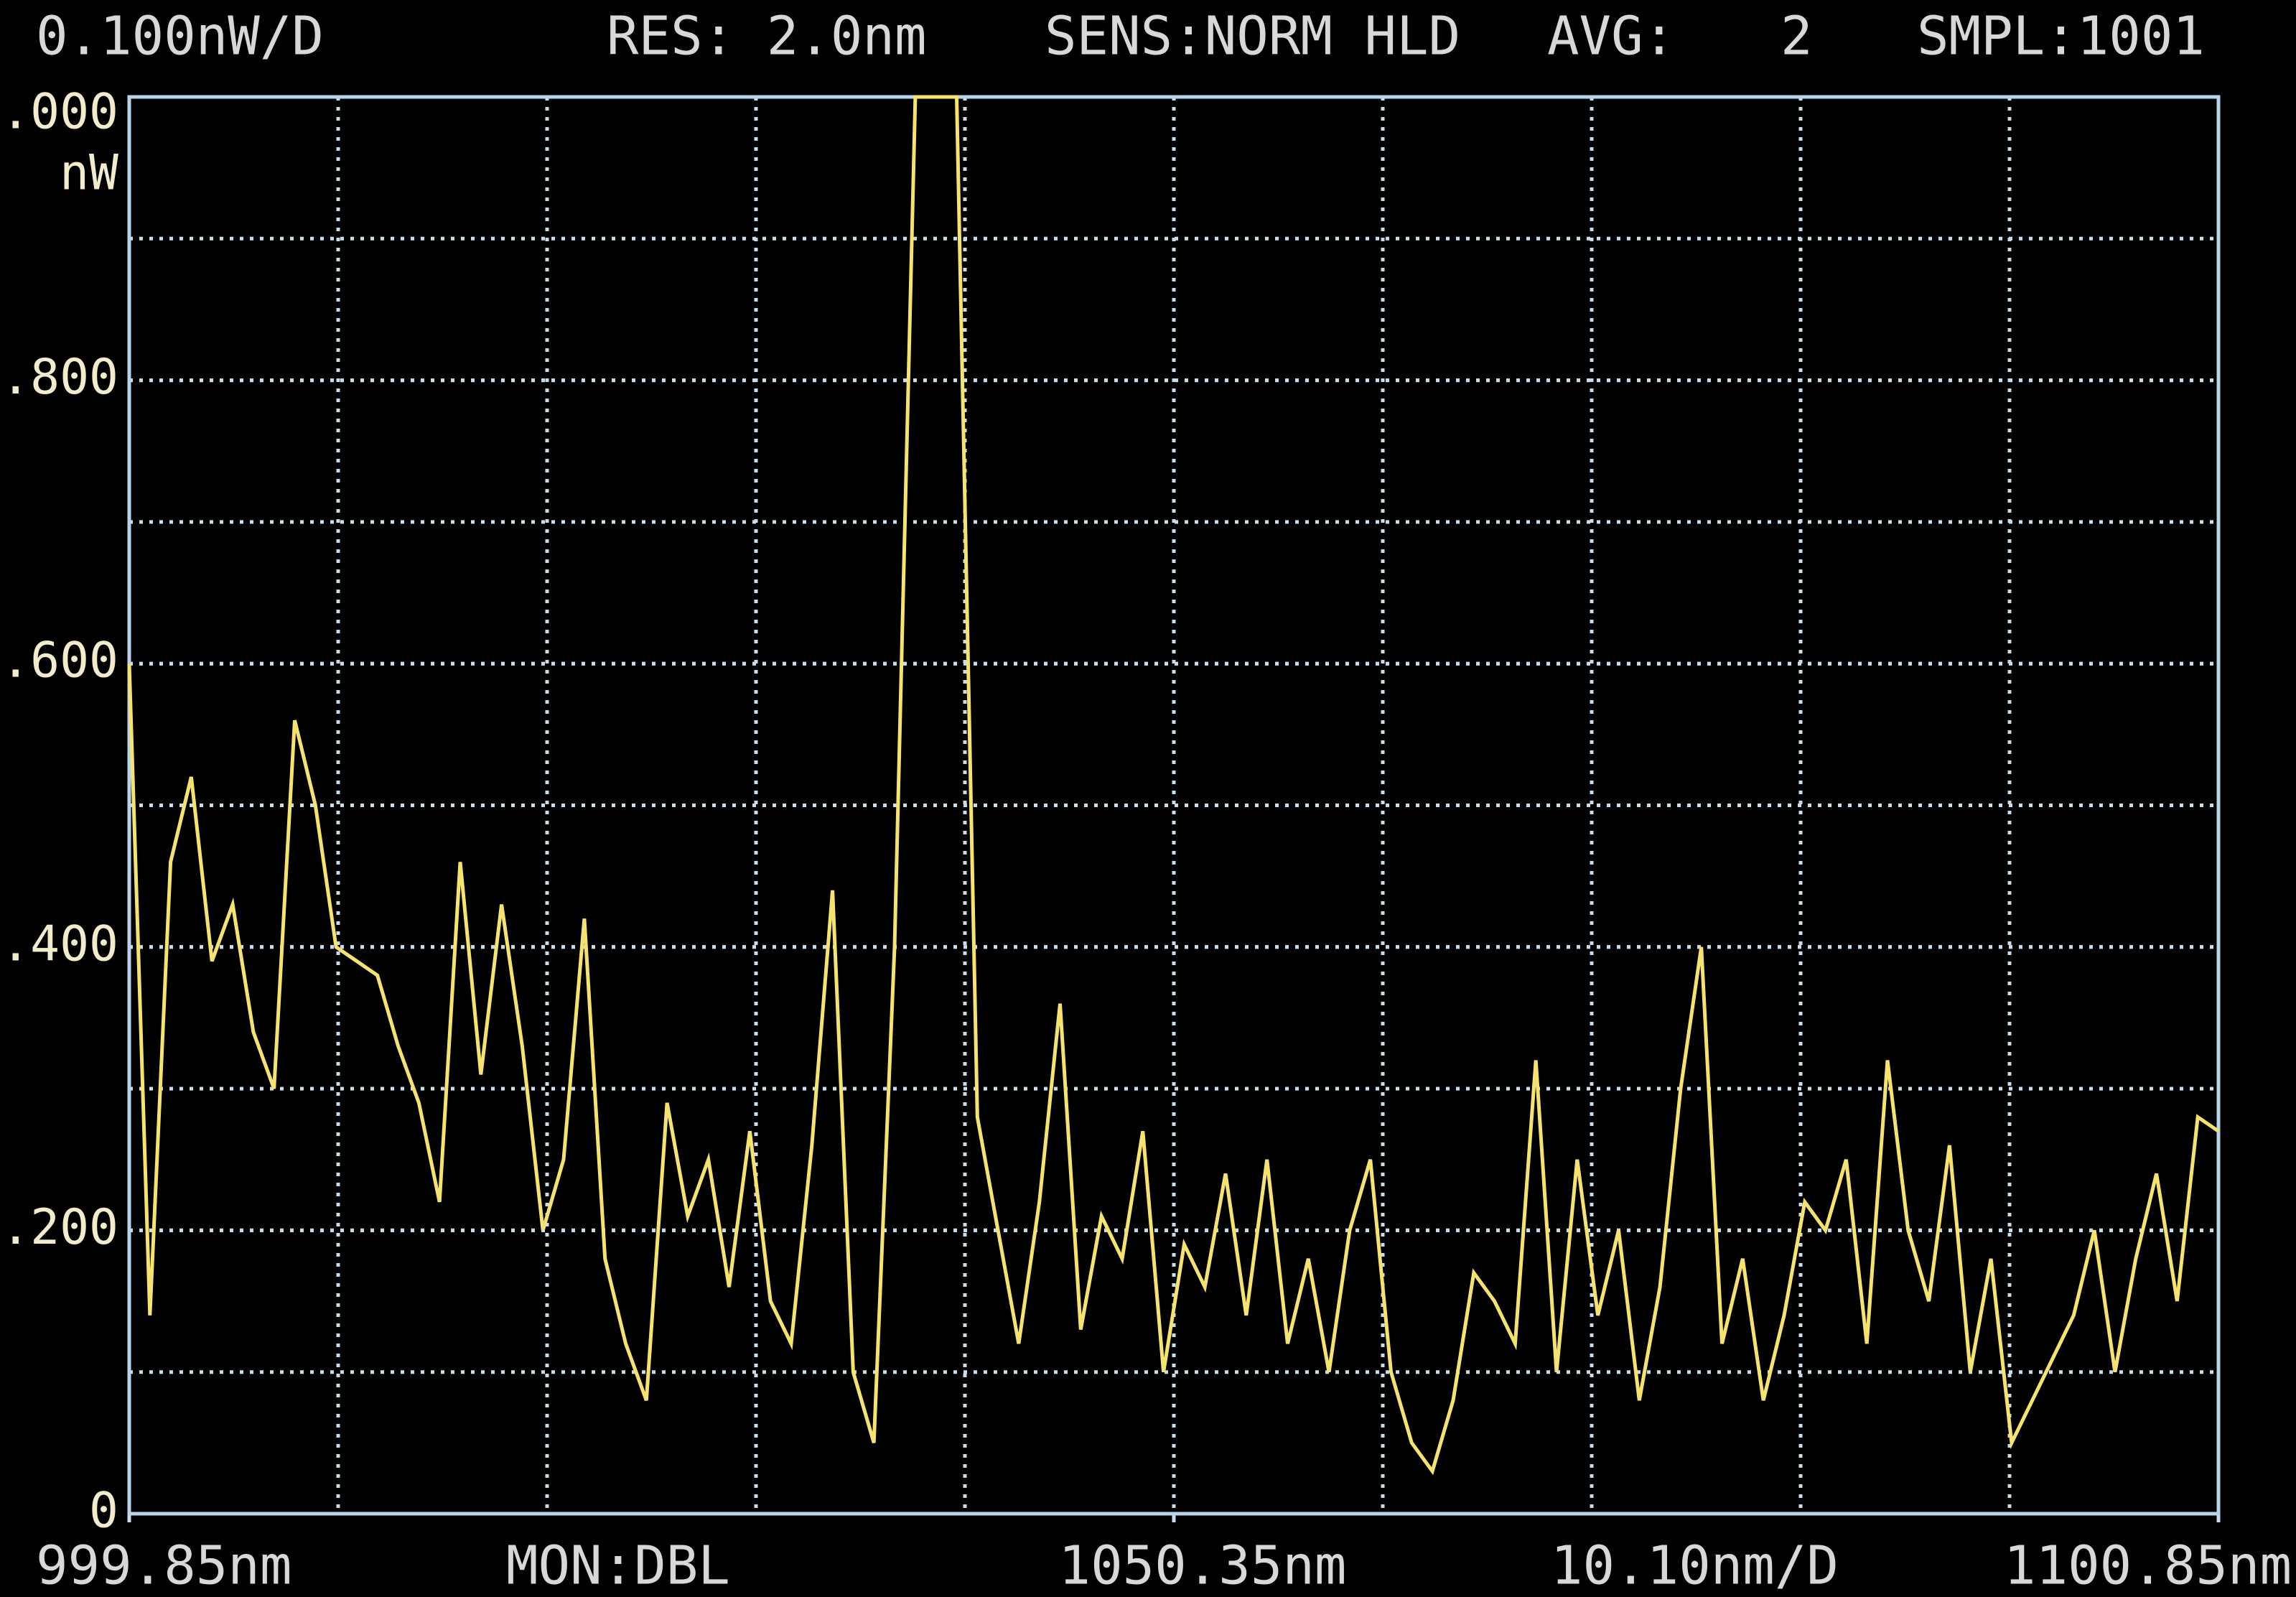 The height and width of the screenshot is (1597, 2296). I want to click on x-tick-label: 1100.85nm, so click(2148, 1566).